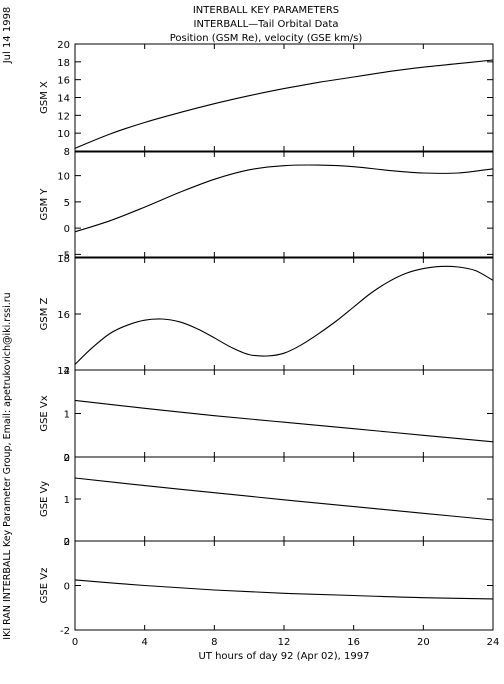 The image size is (504, 684). What do you see at coordinates (44, 204) in the screenshot?
I see `y-axis-label: GSM Y` at bounding box center [44, 204].